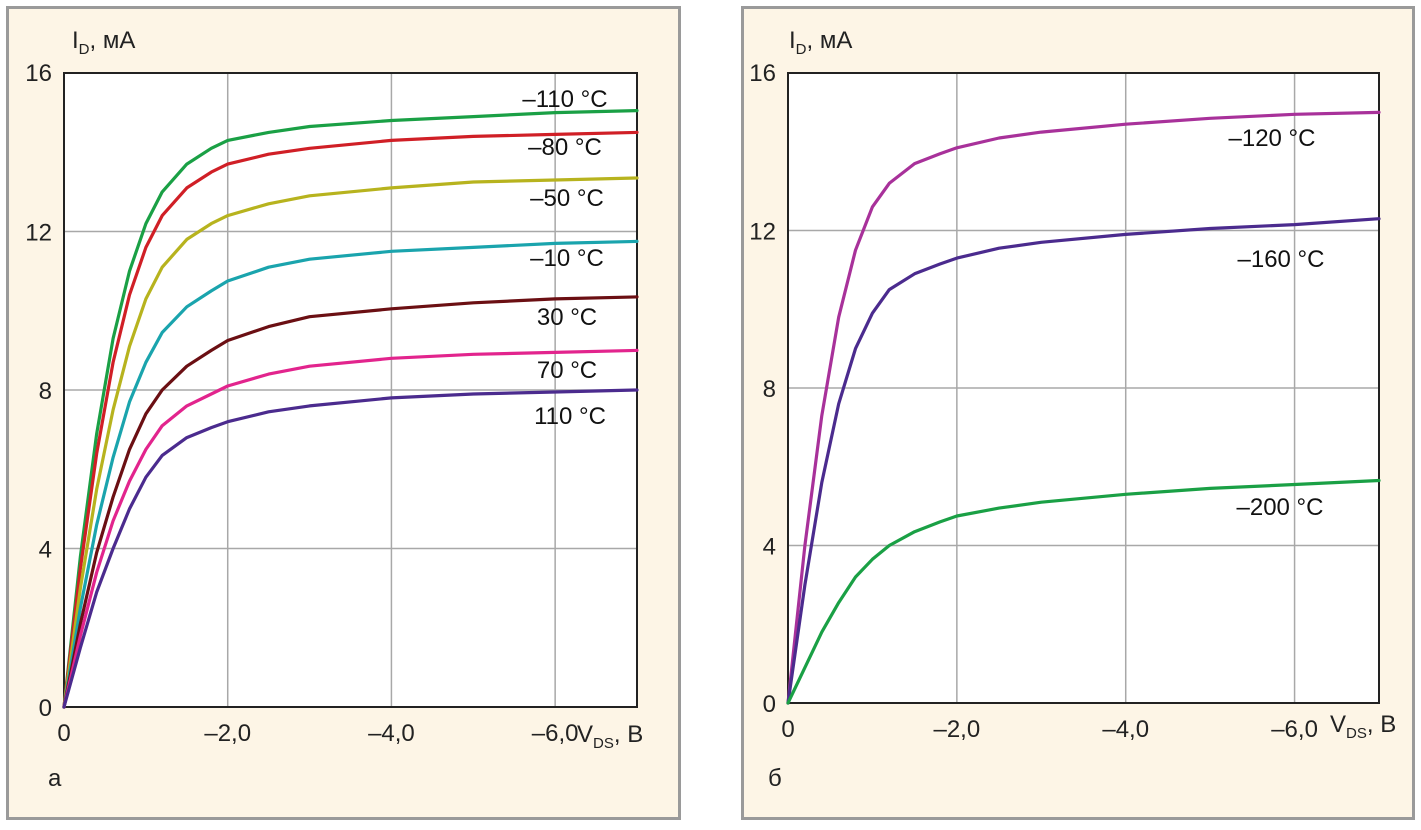  What do you see at coordinates (567, 198) in the screenshot?
I see `series-label: –50 °C` at bounding box center [567, 198].